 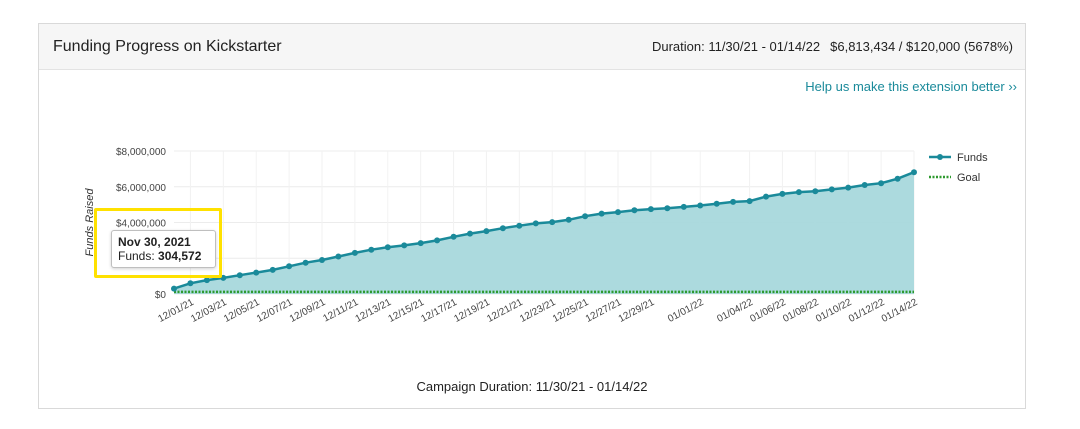 I want to click on help-improve-link: Help us make this extension better ››, so click(x=911, y=86).